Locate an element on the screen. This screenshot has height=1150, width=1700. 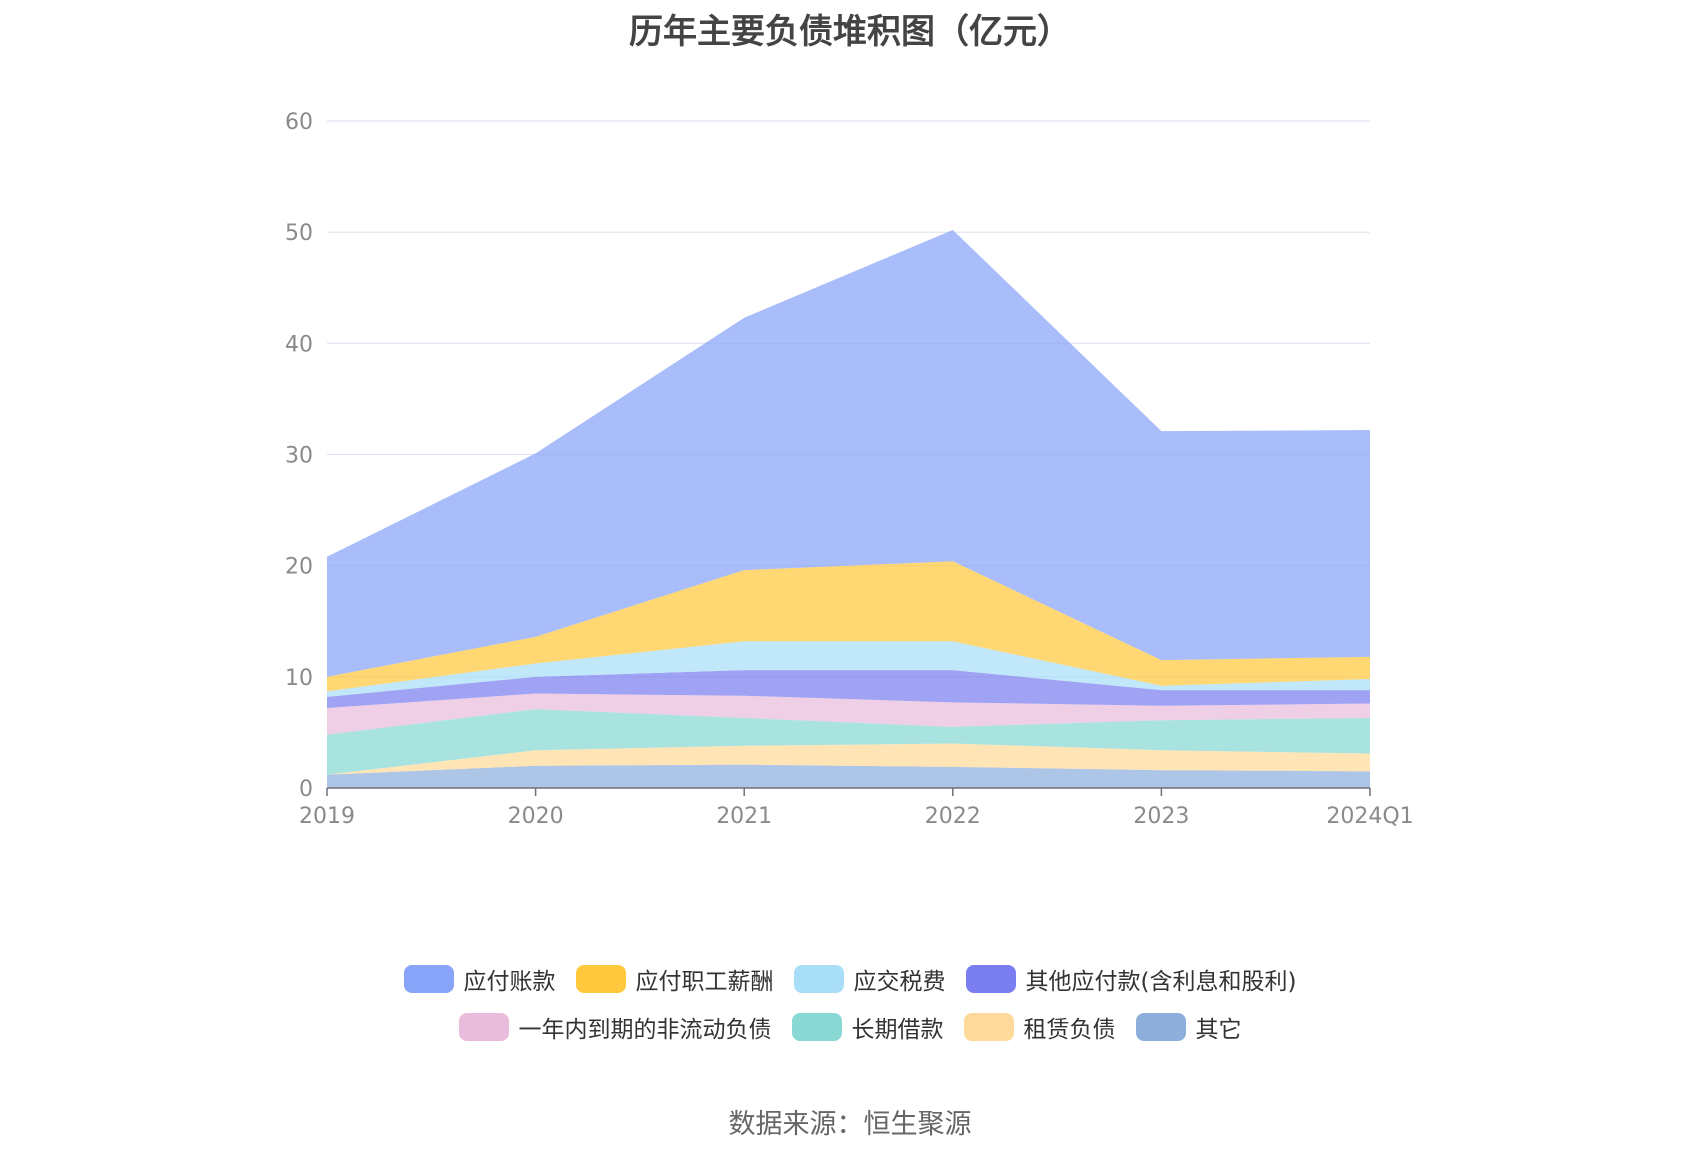
legend-item: 应付职工薪酬 is located at coordinates (674, 979).